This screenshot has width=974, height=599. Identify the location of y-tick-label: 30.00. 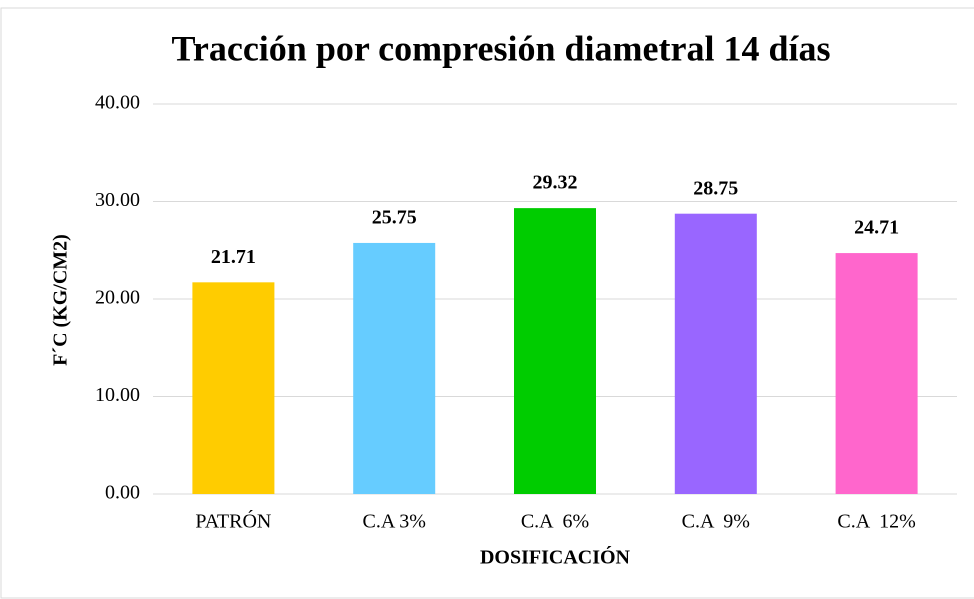
(117, 200).